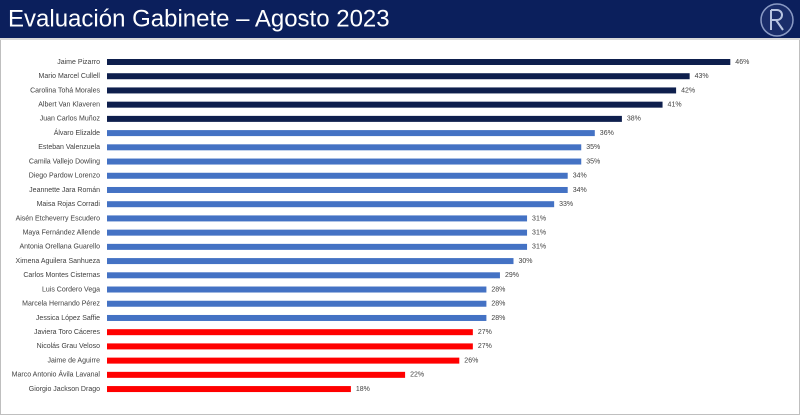 The width and height of the screenshot is (800, 415). Describe the element at coordinates (64, 161) in the screenshot. I see `category-label: Camila Vallejo Dowling` at that location.